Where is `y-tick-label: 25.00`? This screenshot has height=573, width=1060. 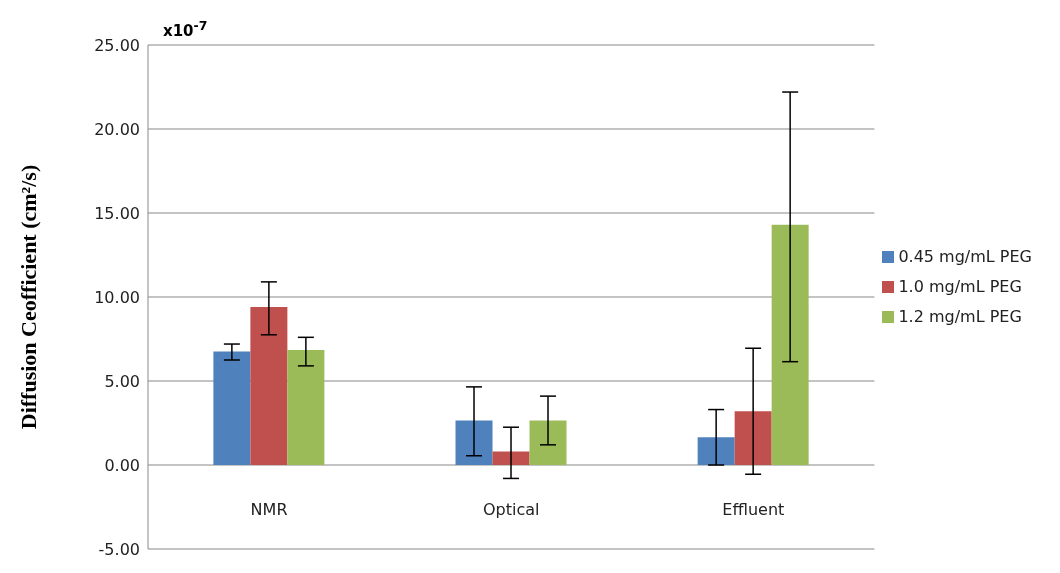
y-tick-label: 25.00 is located at coordinates (117, 45).